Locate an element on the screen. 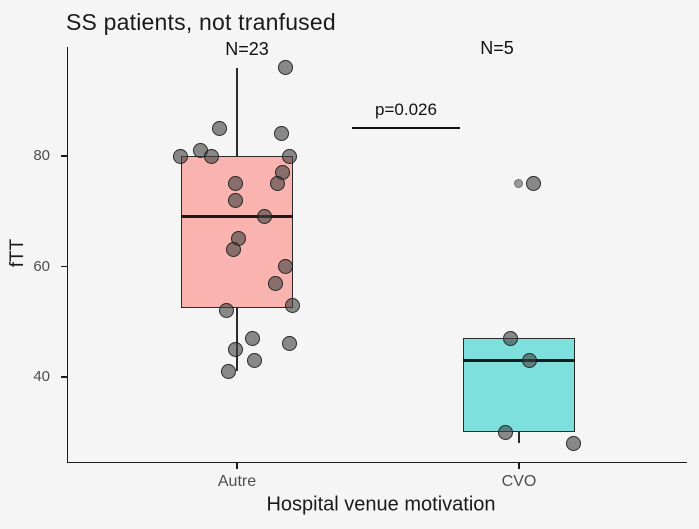  category-label: Autre is located at coordinates (237, 481).